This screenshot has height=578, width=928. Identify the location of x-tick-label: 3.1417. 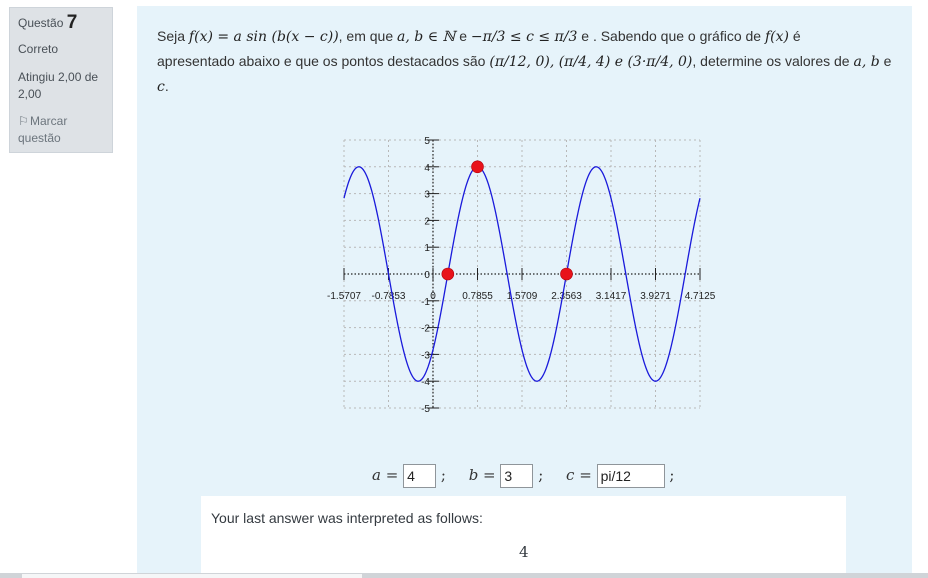
(611, 296).